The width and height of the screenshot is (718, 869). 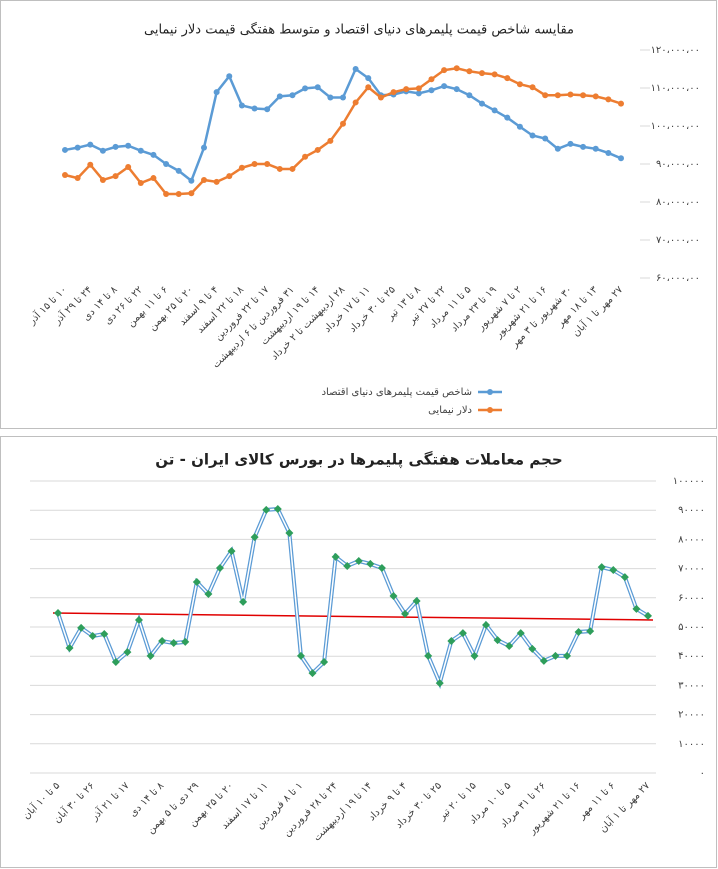 I want to click on y-tick-label: ۴۰۰۰۰, so click(x=691, y=656).